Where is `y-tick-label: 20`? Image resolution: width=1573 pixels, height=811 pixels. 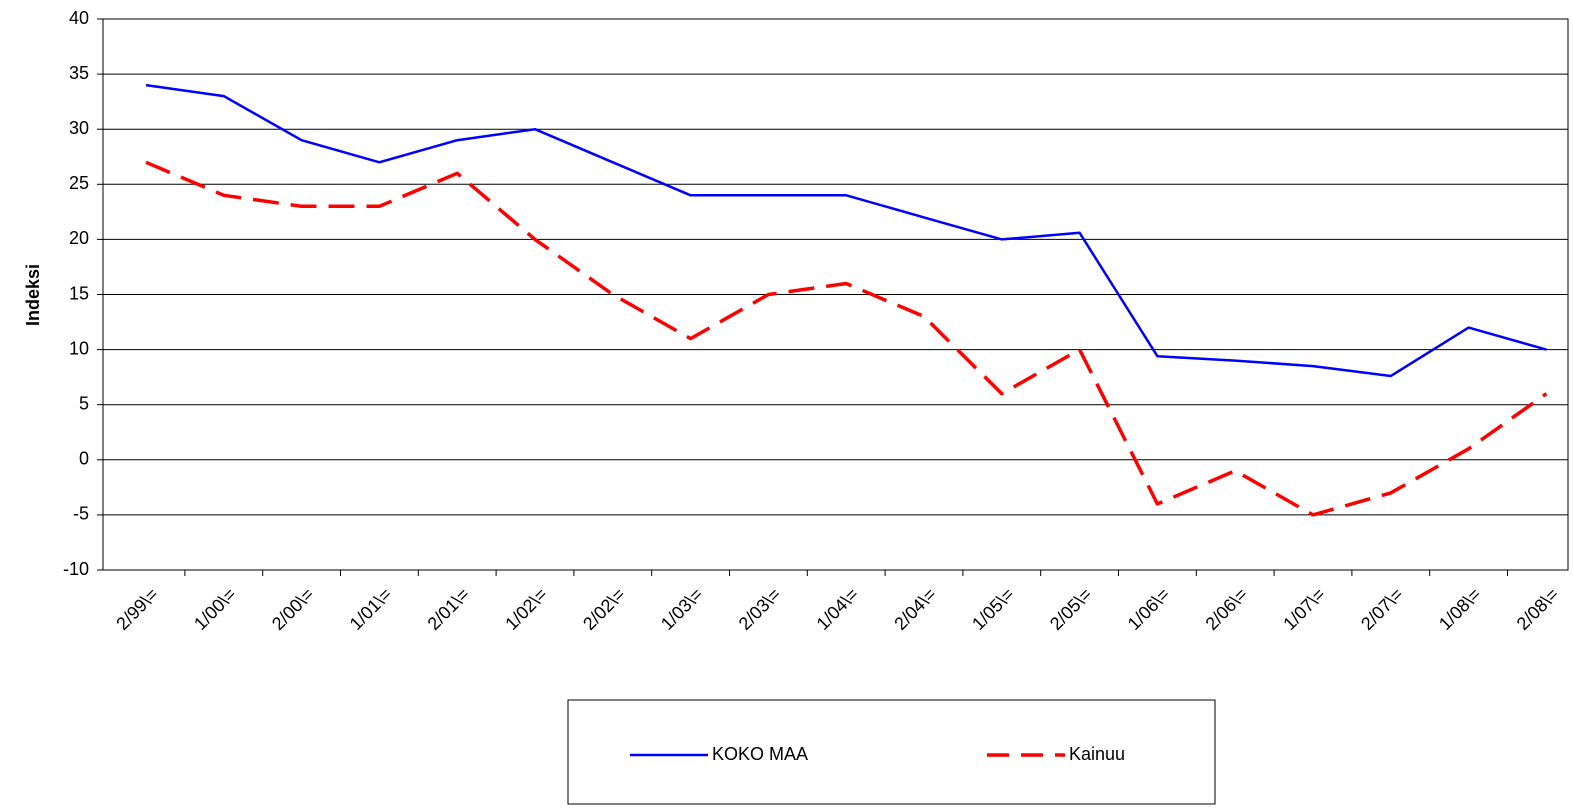 y-tick-label: 20 is located at coordinates (79, 238).